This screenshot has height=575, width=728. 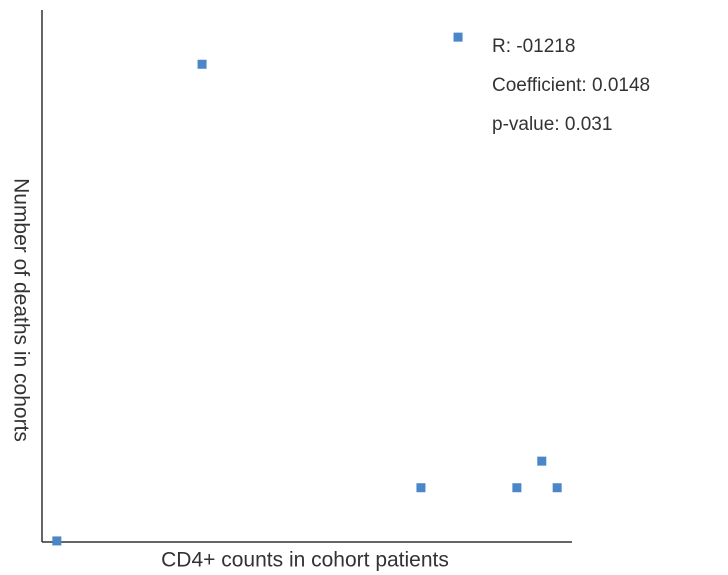 I want to click on y-axis-label: Number of deaths in cohorts, so click(x=20, y=310).